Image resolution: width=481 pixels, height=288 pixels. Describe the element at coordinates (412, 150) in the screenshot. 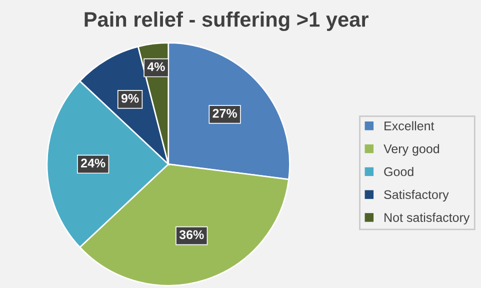

I see `legend-label: Very good` at that location.